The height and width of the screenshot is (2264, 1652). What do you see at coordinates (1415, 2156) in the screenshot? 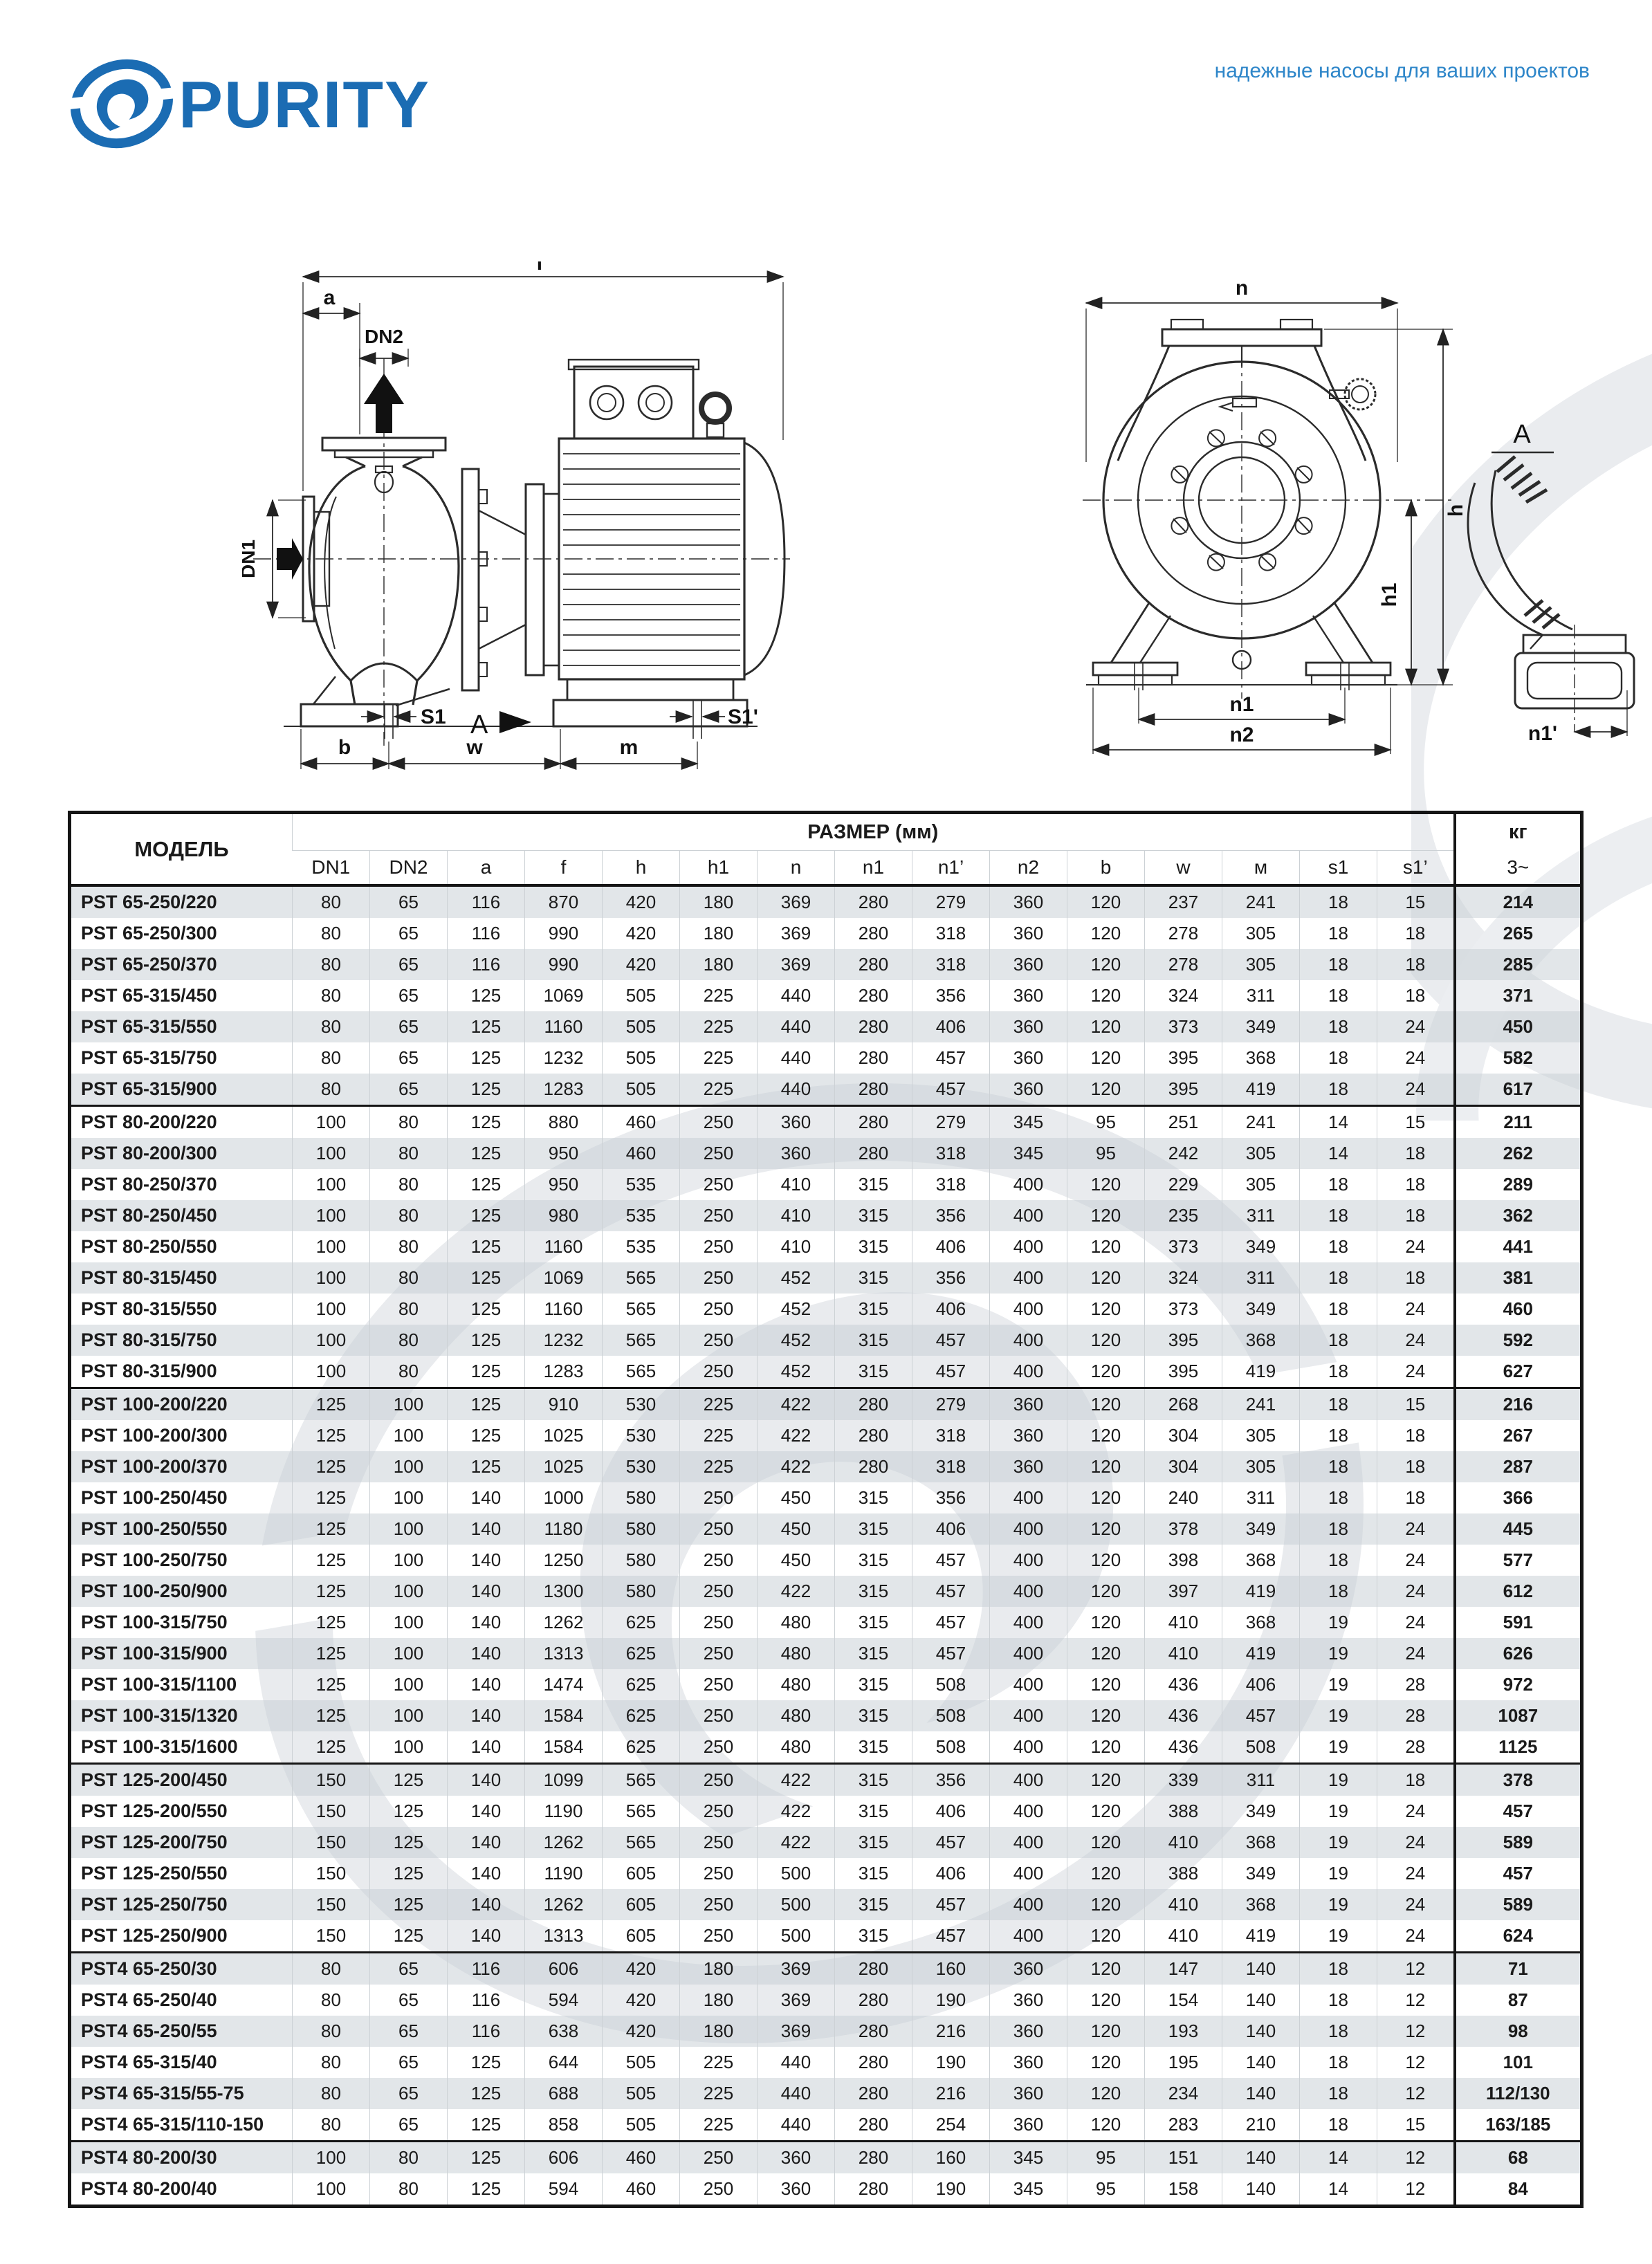
I see `dim-cell: 12` at bounding box center [1415, 2156].